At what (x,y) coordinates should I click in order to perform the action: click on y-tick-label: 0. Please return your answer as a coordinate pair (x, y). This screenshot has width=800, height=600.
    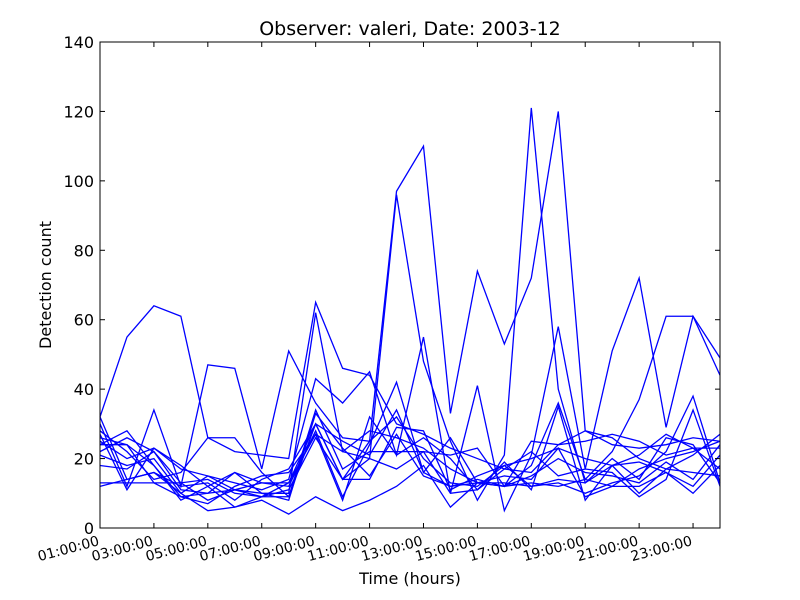
    Looking at the image, I should click on (89, 528).